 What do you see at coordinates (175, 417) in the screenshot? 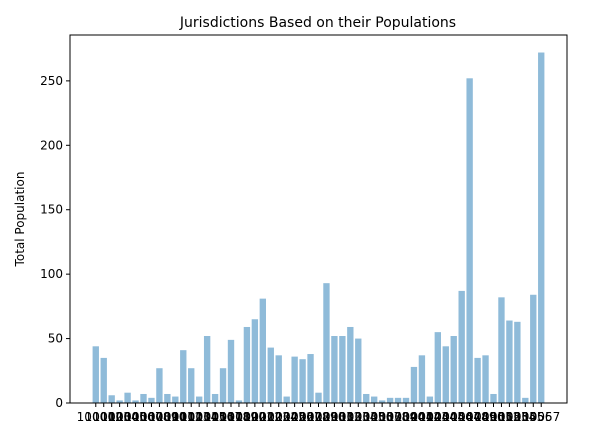
I see `x-tick-label: 10011` at bounding box center [175, 417].